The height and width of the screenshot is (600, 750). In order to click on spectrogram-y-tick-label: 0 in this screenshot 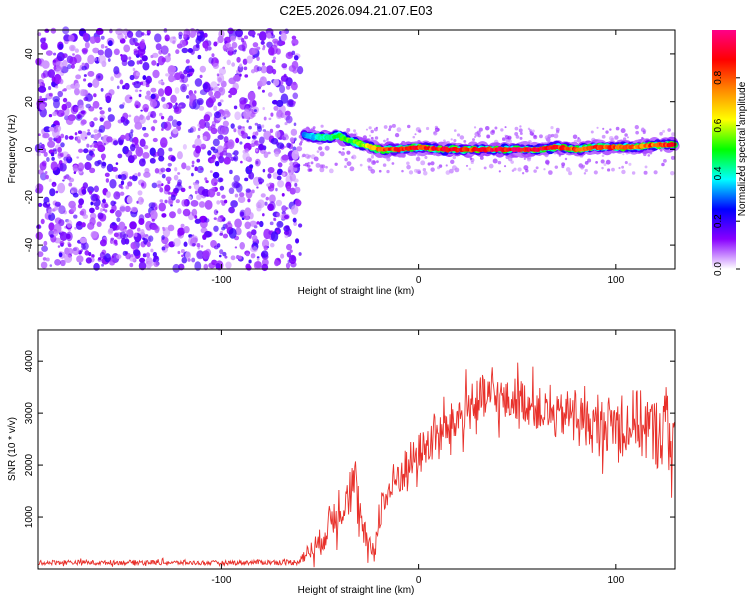, I will do `click(29, 149)`.